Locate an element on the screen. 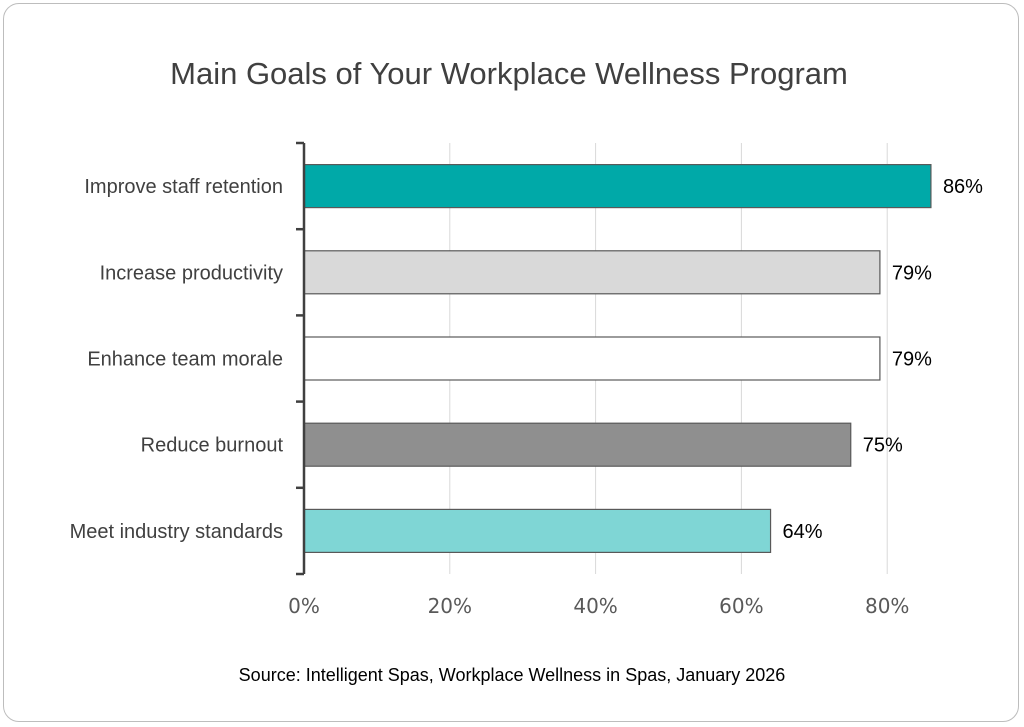 The width and height of the screenshot is (1024, 727). x-tick-label: 40% is located at coordinates (595, 606).